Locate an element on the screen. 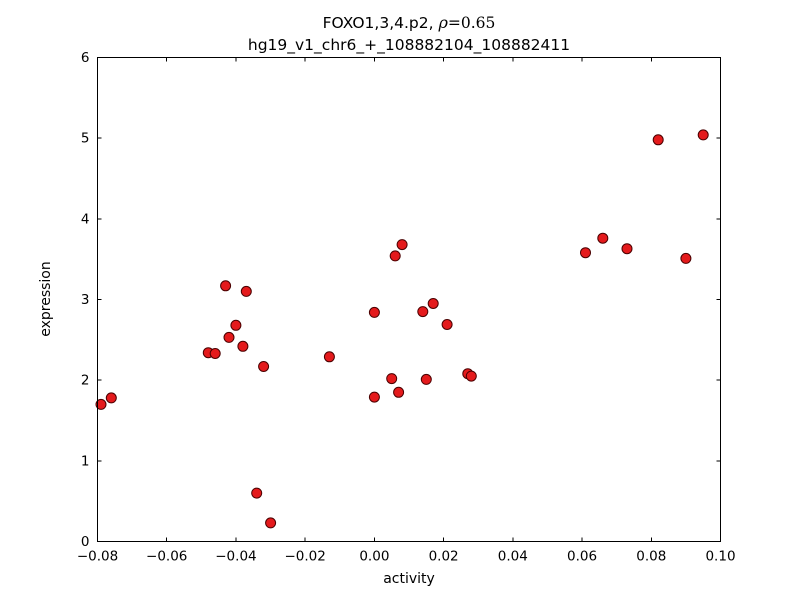 Image resolution: width=800 pixels, height=600 pixels. y-tick-label: 0 is located at coordinates (85, 542).